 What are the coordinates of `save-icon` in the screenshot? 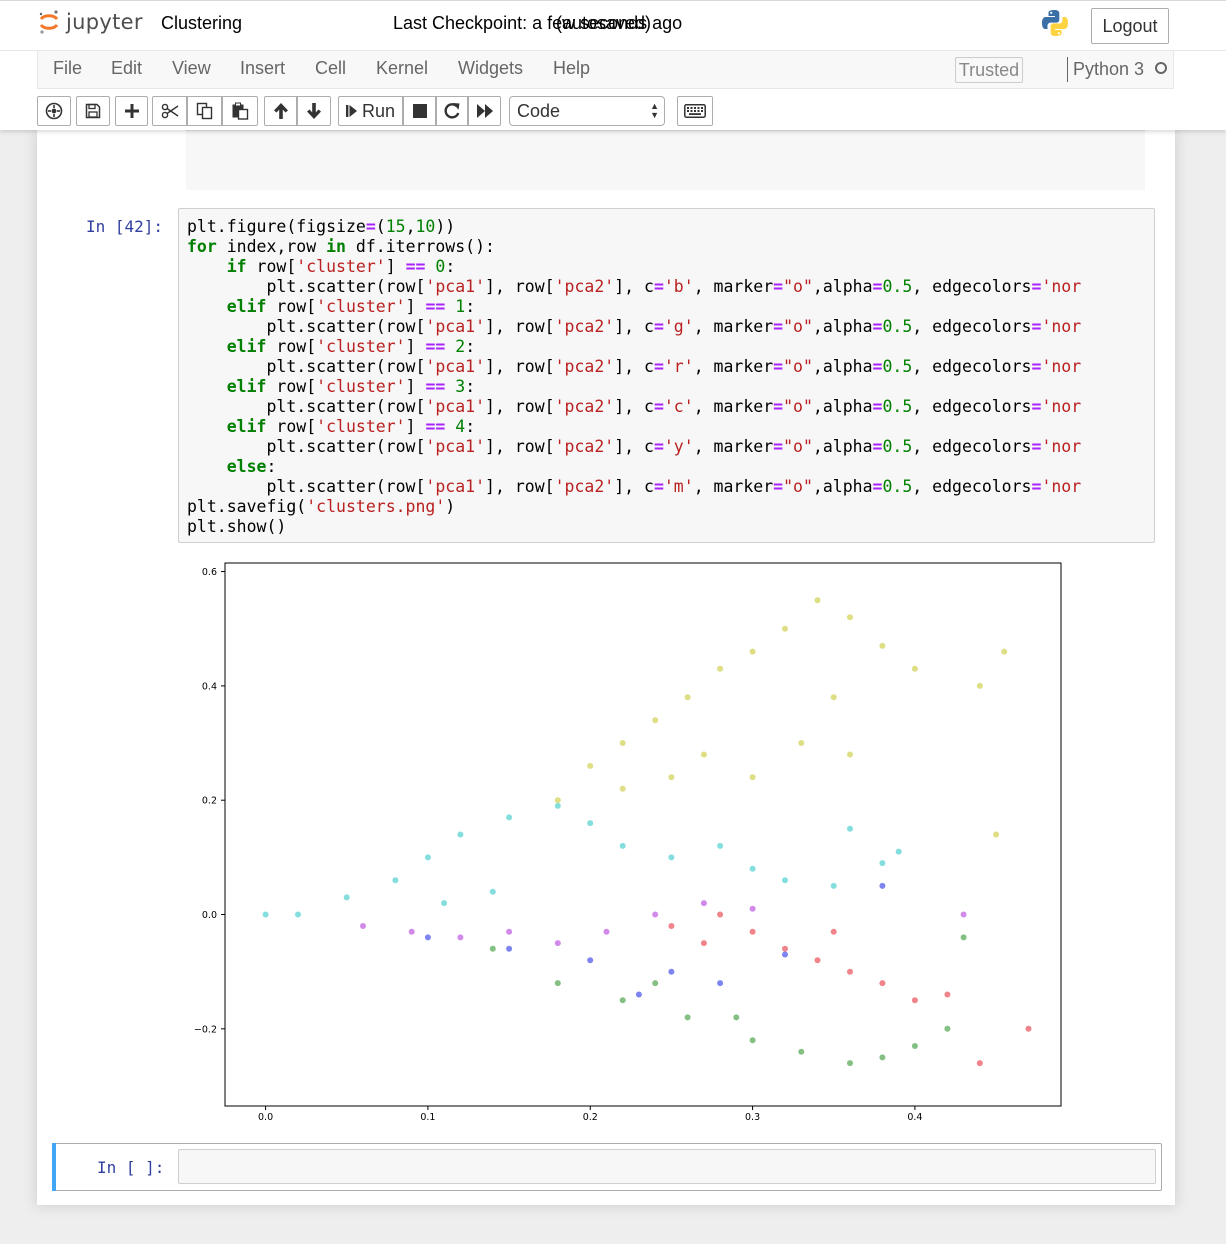 It's located at (93, 111).